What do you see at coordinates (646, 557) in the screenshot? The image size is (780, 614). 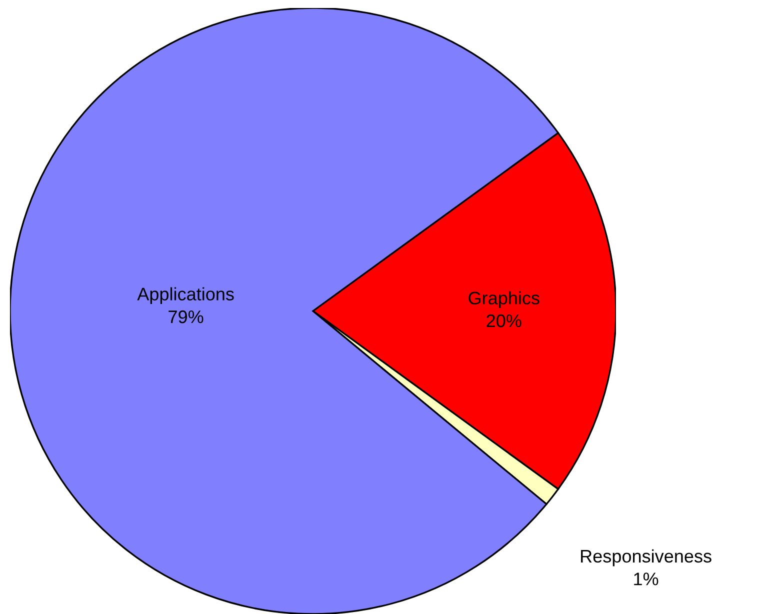 I see `slice-label: Responsiveness` at bounding box center [646, 557].